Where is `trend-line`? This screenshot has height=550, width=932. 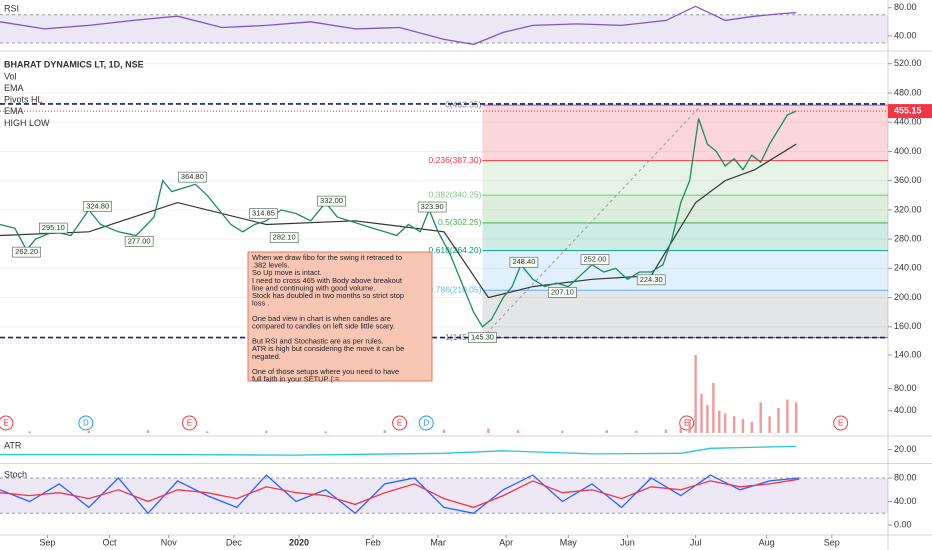 trend-line is located at coordinates (592, 221).